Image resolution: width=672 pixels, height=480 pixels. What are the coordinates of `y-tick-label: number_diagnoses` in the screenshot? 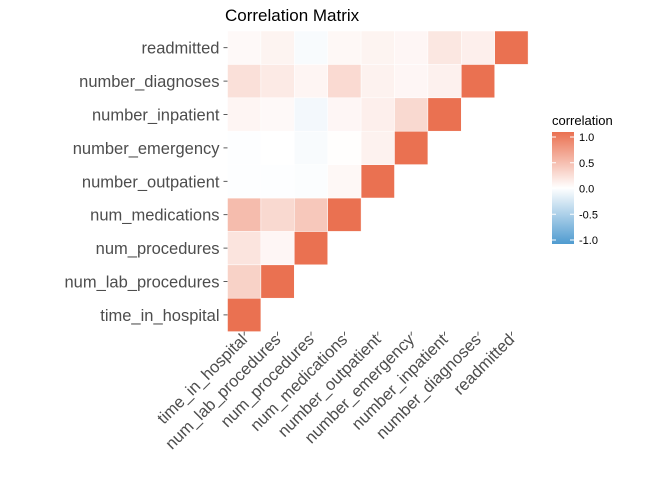 It's located at (149, 82).